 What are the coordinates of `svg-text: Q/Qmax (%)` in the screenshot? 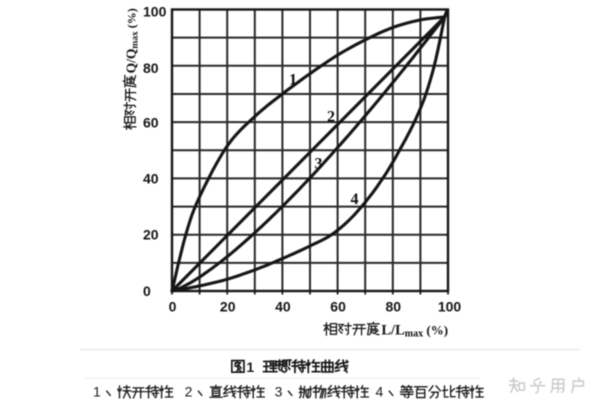 It's located at (131, 40).